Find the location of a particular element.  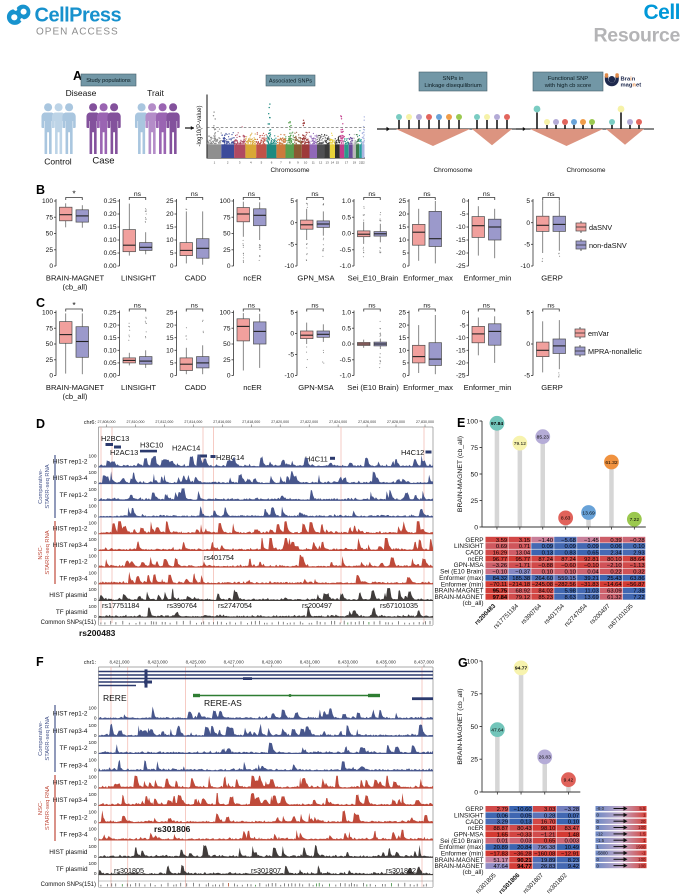

svg-text: 9.42 is located at coordinates (569, 781).